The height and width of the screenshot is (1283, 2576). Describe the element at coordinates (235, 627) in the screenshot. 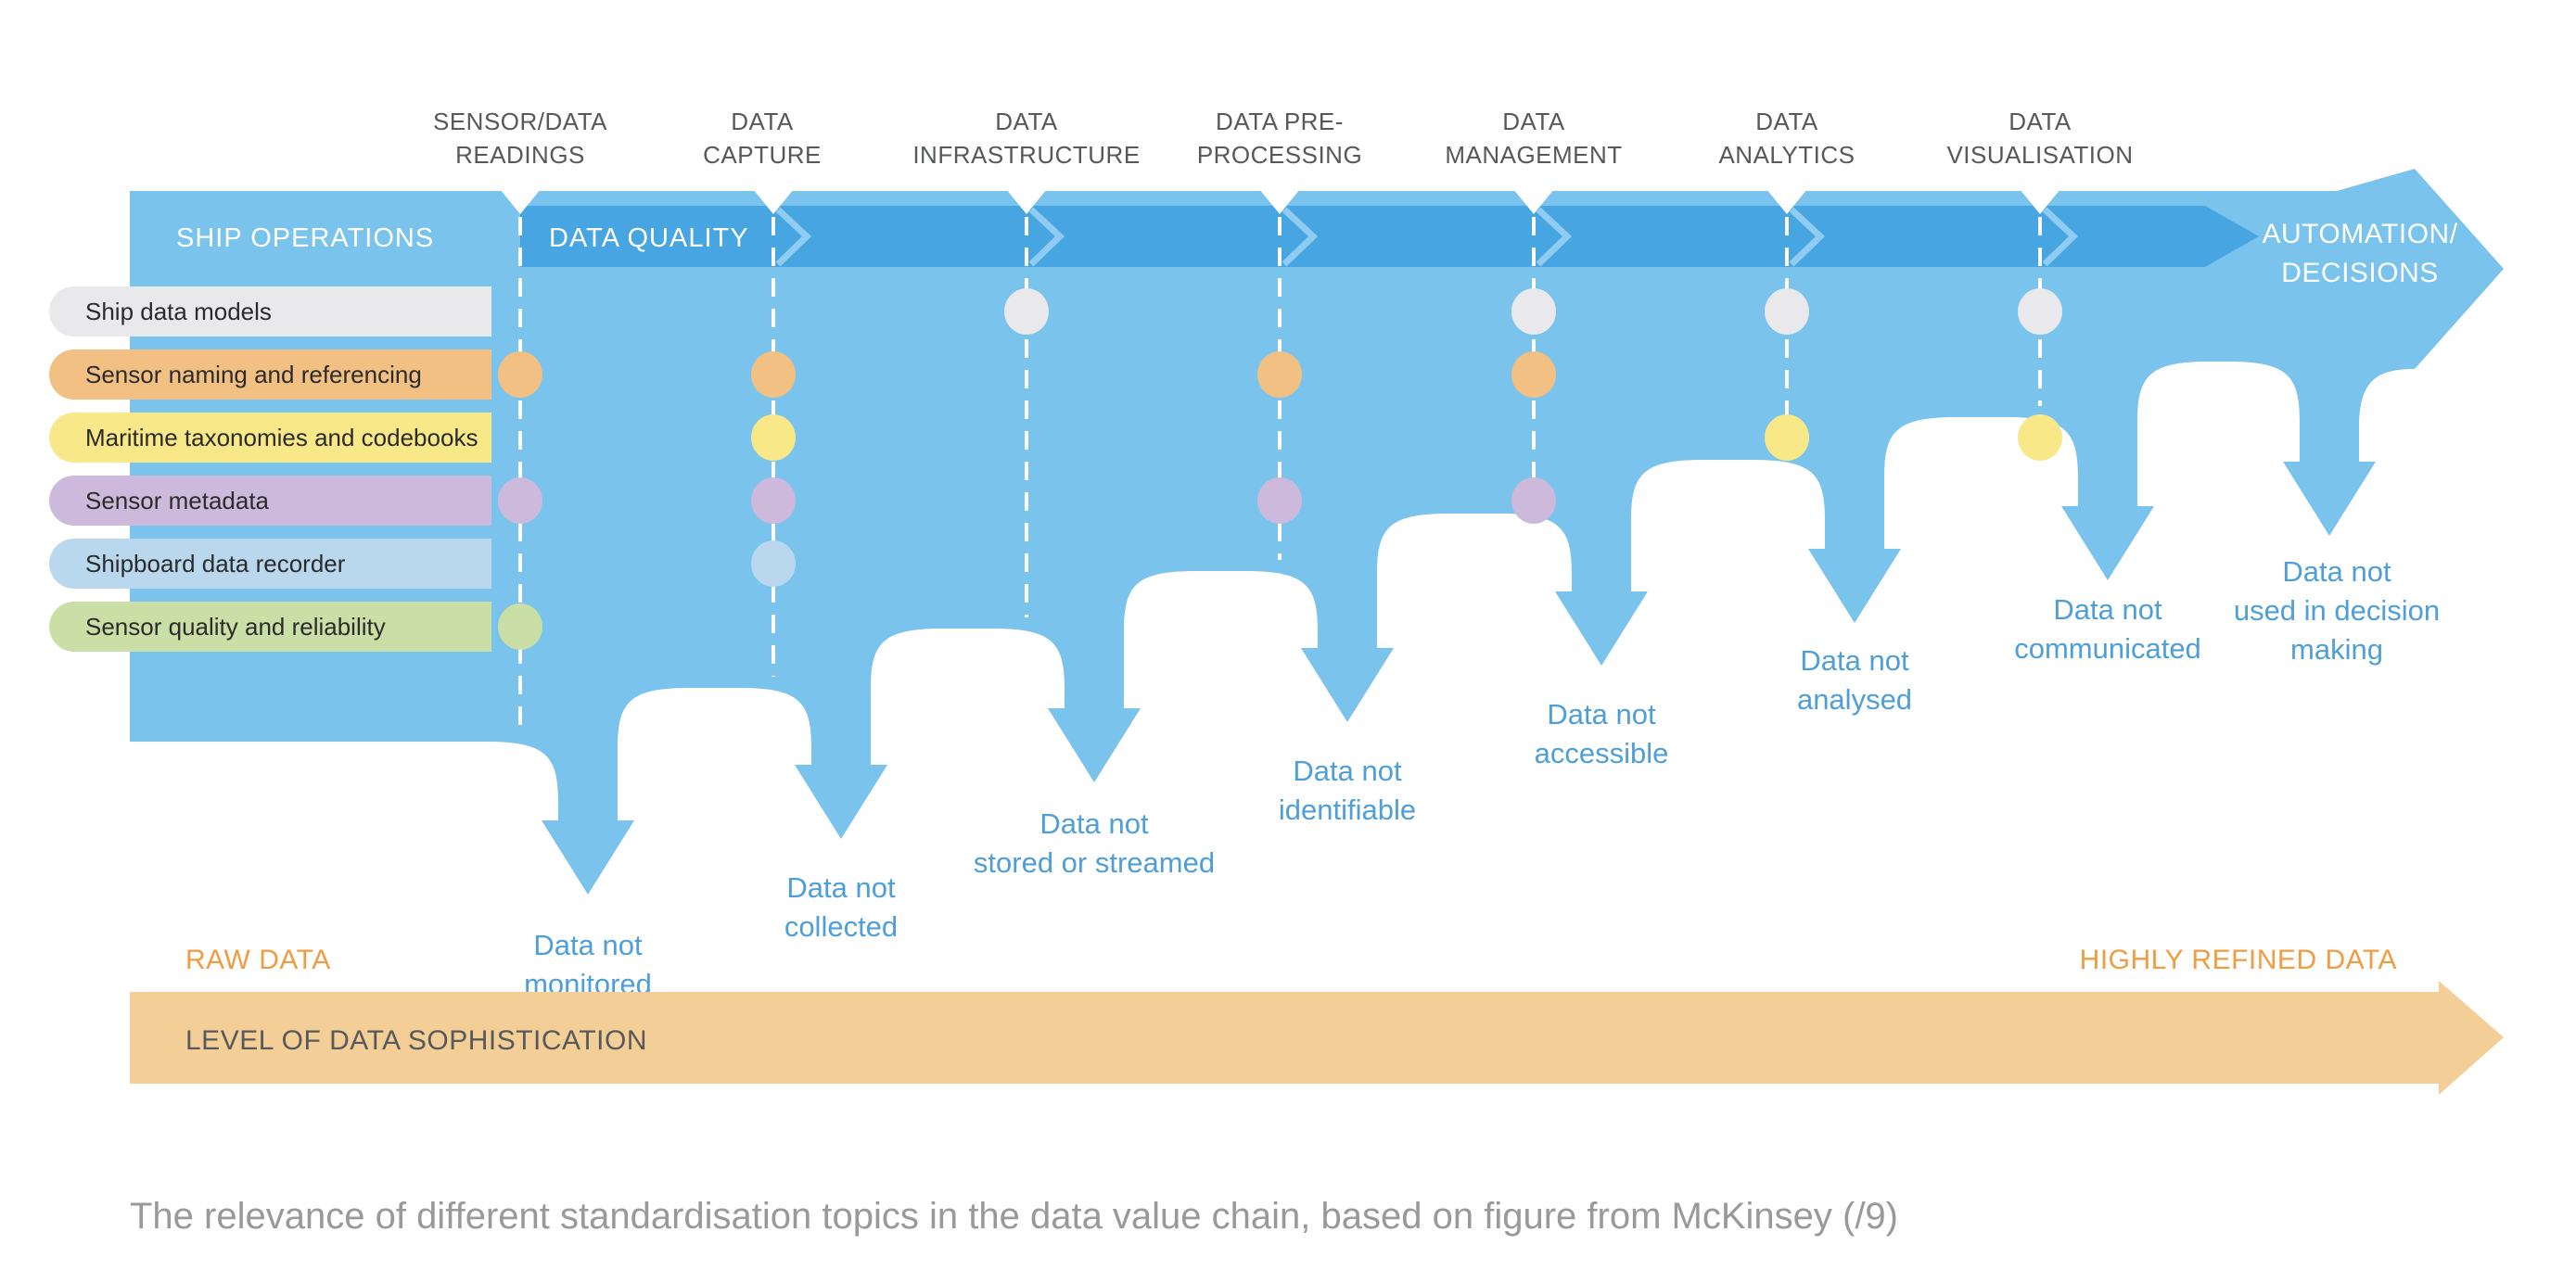

I see `topic-pill-label: Sensor quality and reliability` at that location.